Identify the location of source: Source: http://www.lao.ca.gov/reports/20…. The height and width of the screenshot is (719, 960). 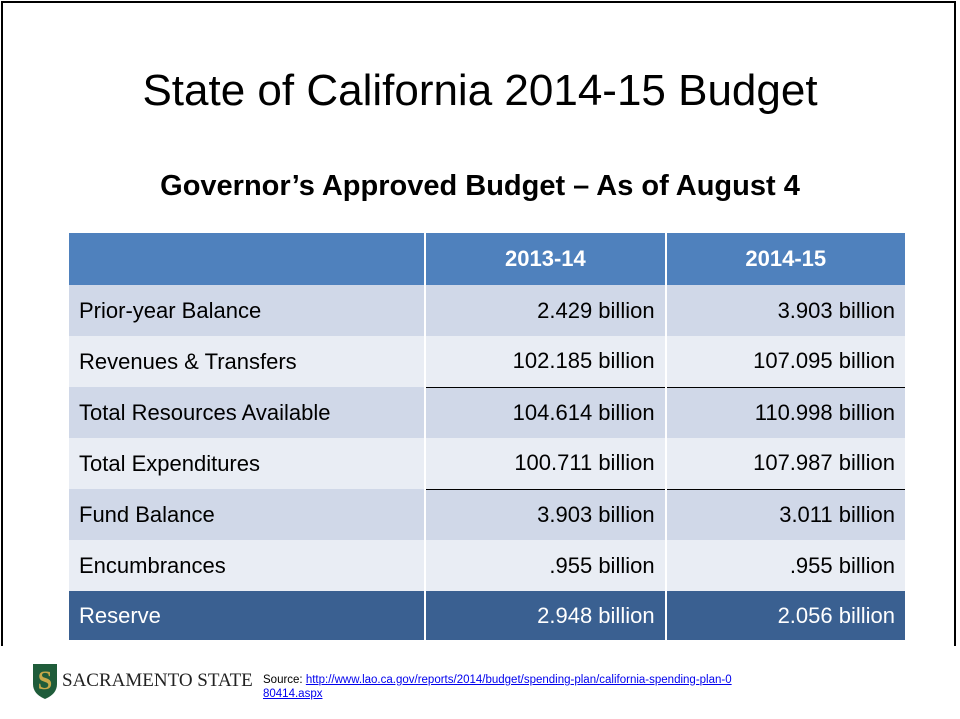
(498, 687).